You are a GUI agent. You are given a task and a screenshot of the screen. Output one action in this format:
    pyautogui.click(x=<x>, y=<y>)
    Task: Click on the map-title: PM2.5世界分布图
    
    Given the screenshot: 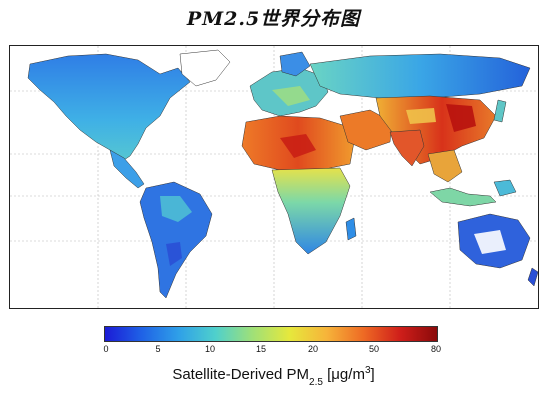 What is the action you would take?
    pyautogui.click(x=273, y=19)
    